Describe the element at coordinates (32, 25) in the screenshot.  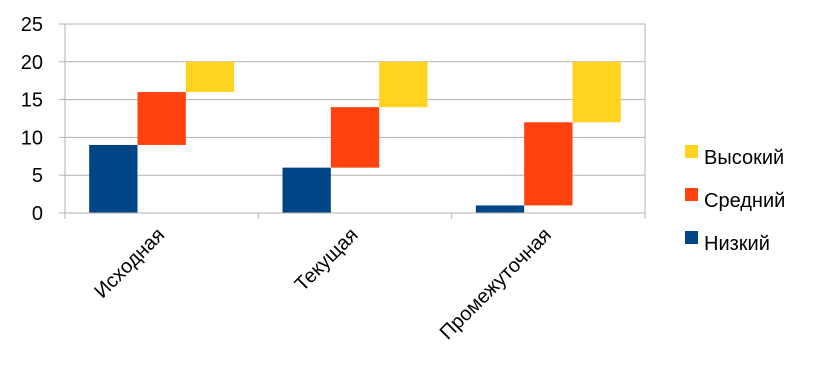
I see `y-tick-label: 25` at that location.